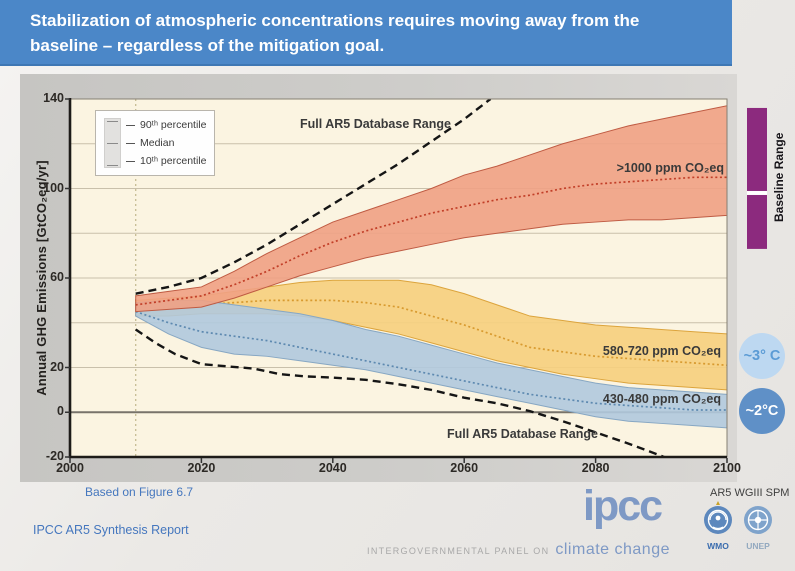  Describe the element at coordinates (375, 124) in the screenshot. I see `label-full-range-top: Full AR5 Database Range` at that location.